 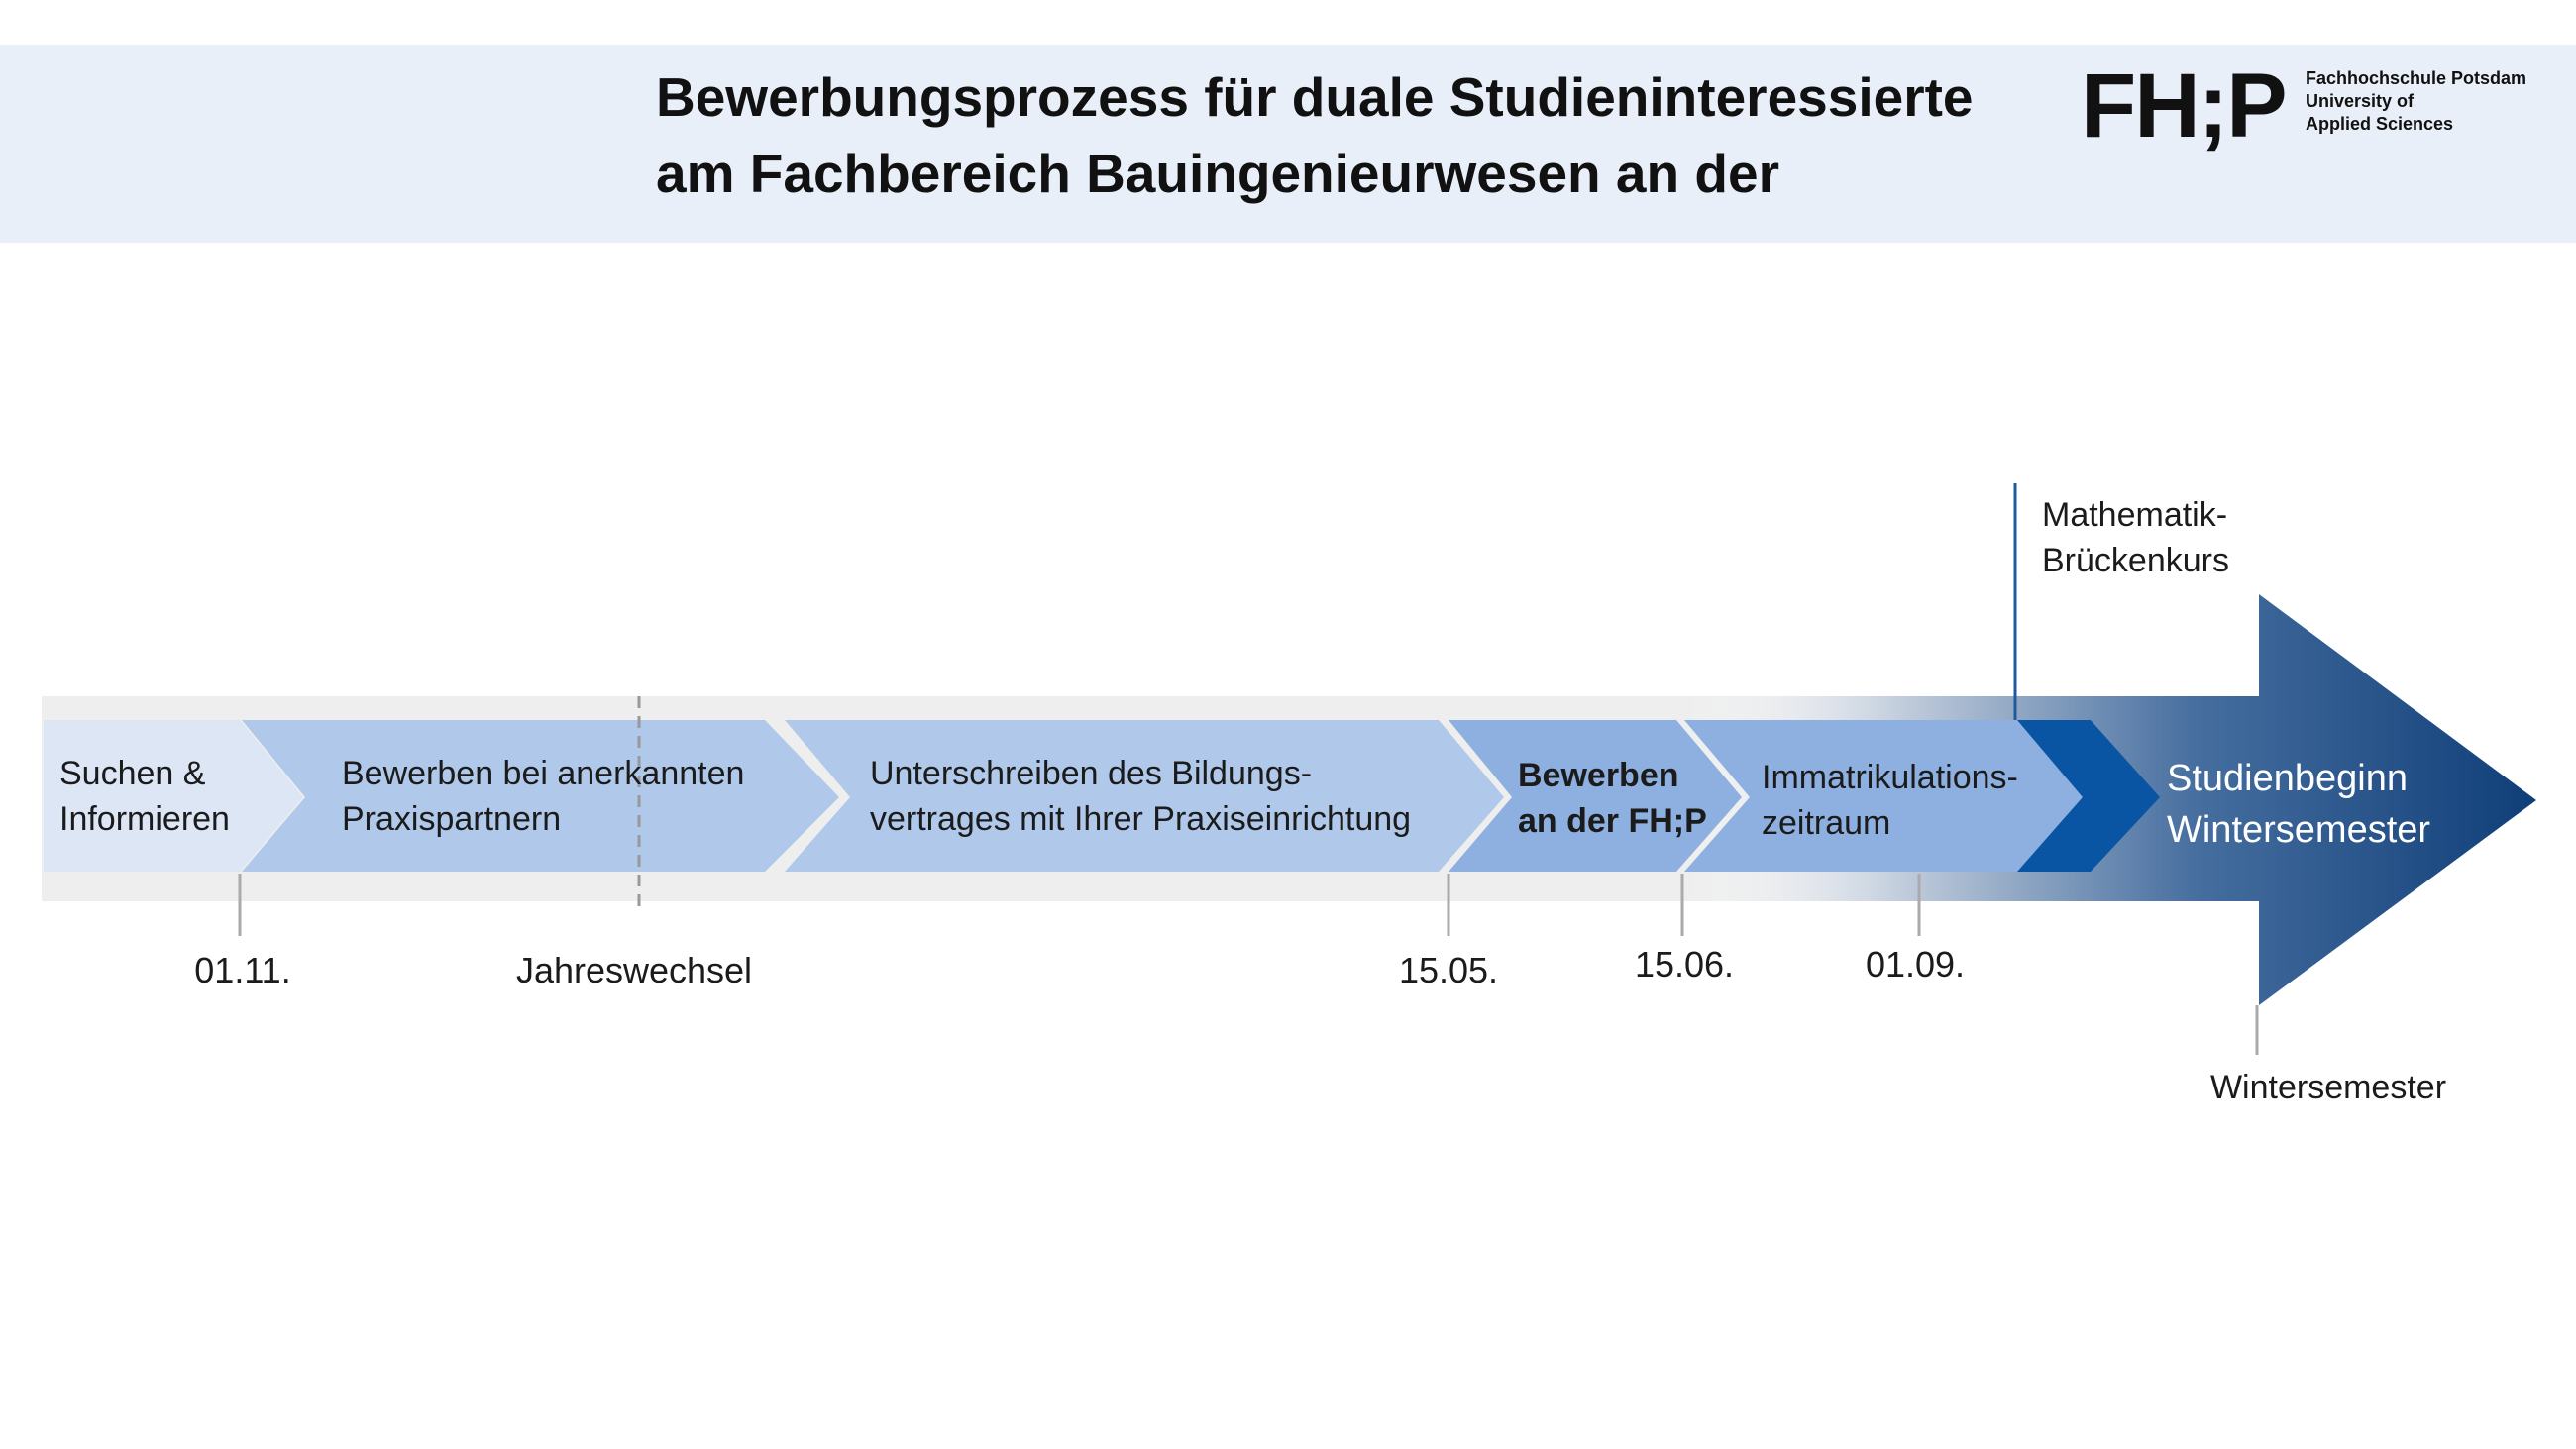 I want to click on callout-line-2: Brückenkurs, so click(x=2135, y=560).